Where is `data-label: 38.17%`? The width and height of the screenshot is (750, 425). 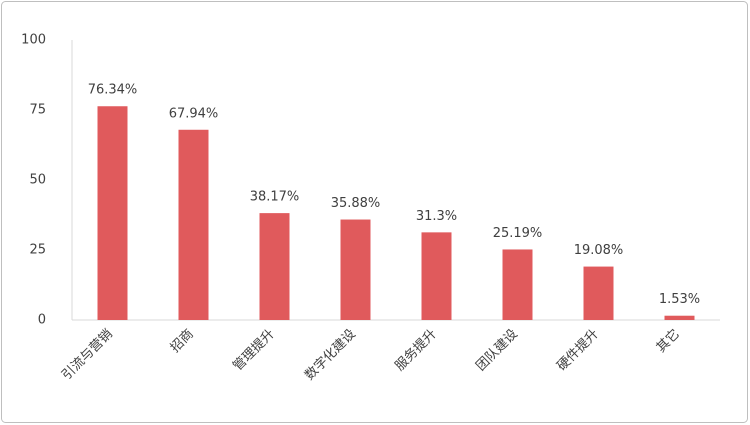 data-label: 38.17% is located at coordinates (275, 197).